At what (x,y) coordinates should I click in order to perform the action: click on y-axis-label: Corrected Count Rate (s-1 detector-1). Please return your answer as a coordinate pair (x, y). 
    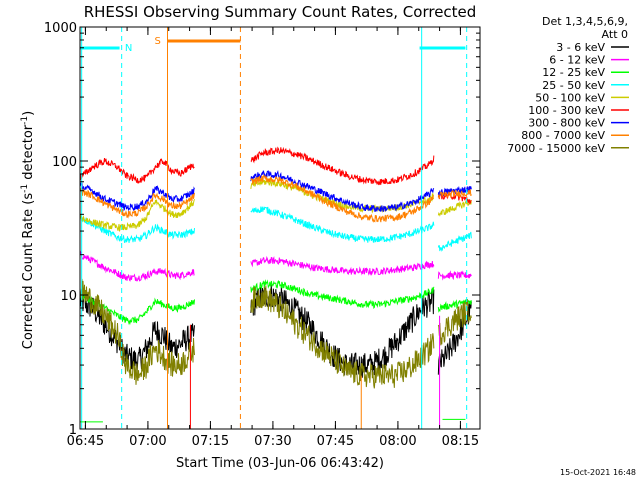
    Looking at the image, I should click on (28, 230).